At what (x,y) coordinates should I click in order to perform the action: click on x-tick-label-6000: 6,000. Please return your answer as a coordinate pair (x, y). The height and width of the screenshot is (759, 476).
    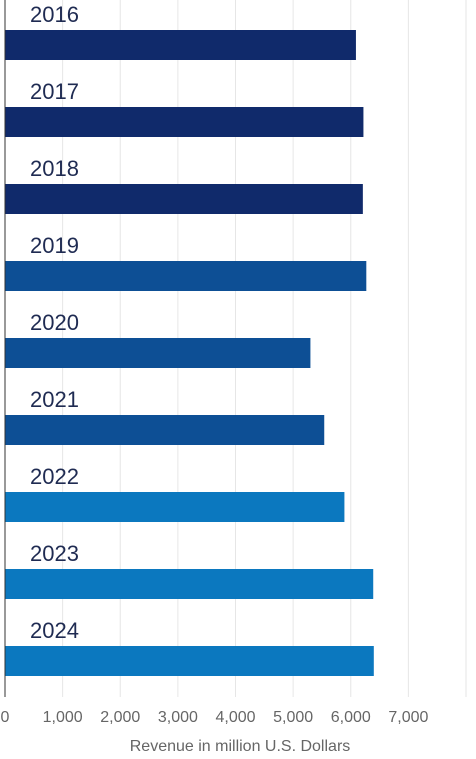
    Looking at the image, I should click on (351, 717).